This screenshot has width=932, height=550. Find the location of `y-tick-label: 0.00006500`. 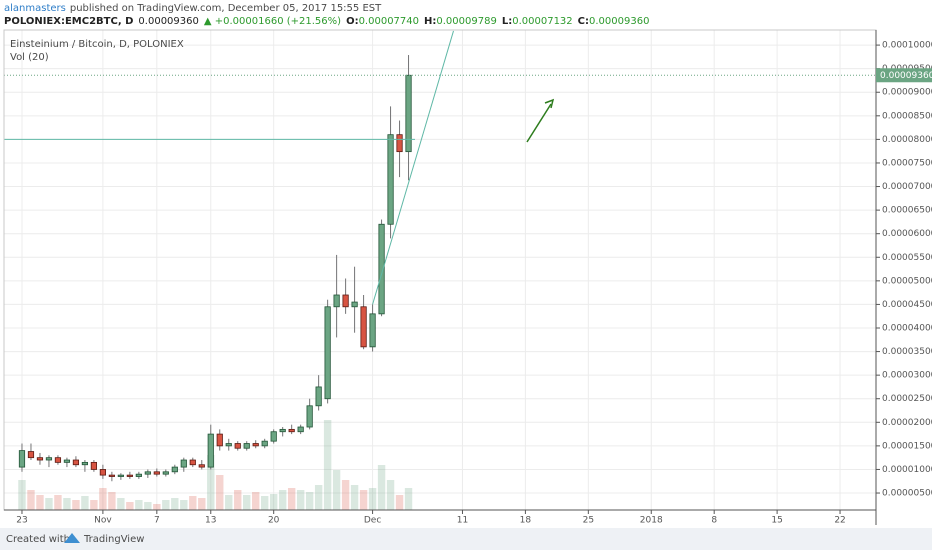

y-tick-label: 0.00006500 is located at coordinates (907, 211).